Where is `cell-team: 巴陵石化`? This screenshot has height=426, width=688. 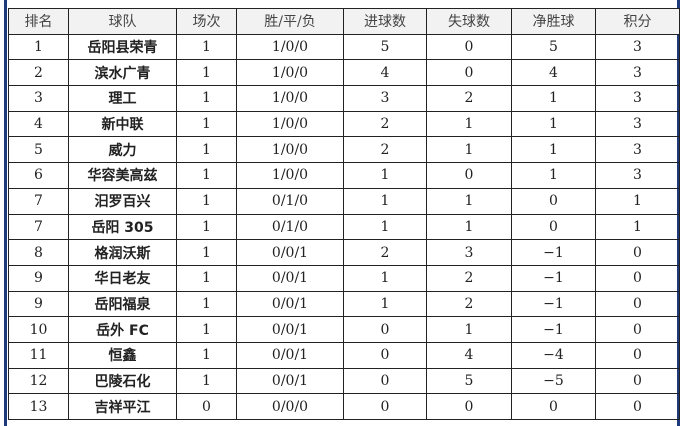 cell-team: 巴陵石化 is located at coordinates (122, 381).